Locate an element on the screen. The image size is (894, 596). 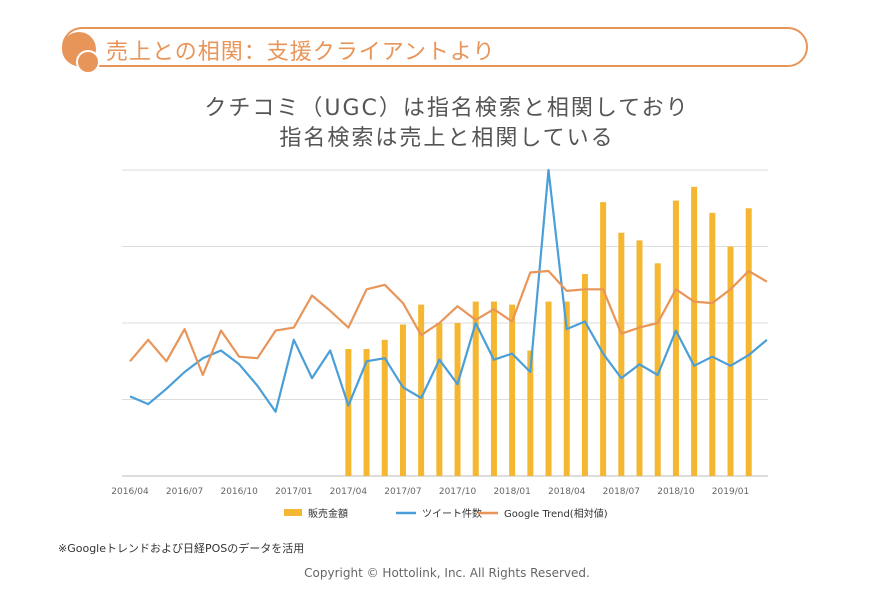
legend-swatch-sales is located at coordinates (293, 512).